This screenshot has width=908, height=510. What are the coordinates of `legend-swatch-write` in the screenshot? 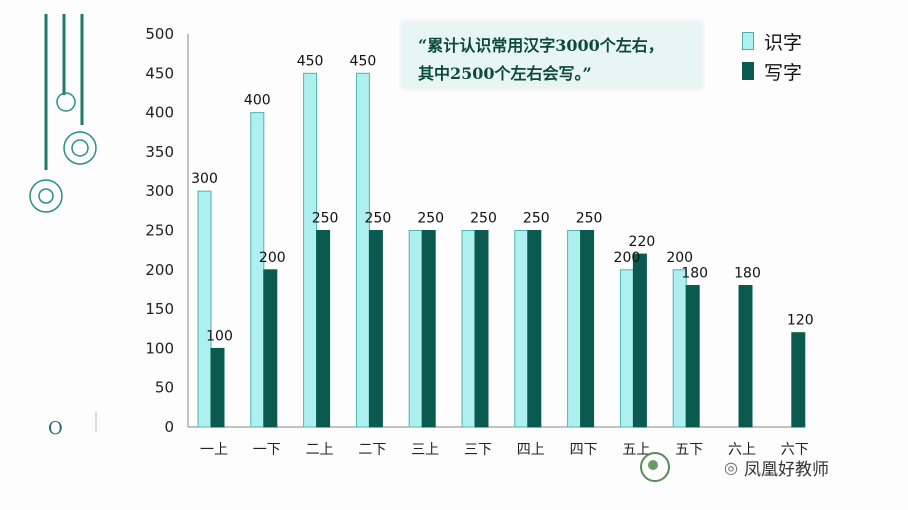 It's located at (748, 71).